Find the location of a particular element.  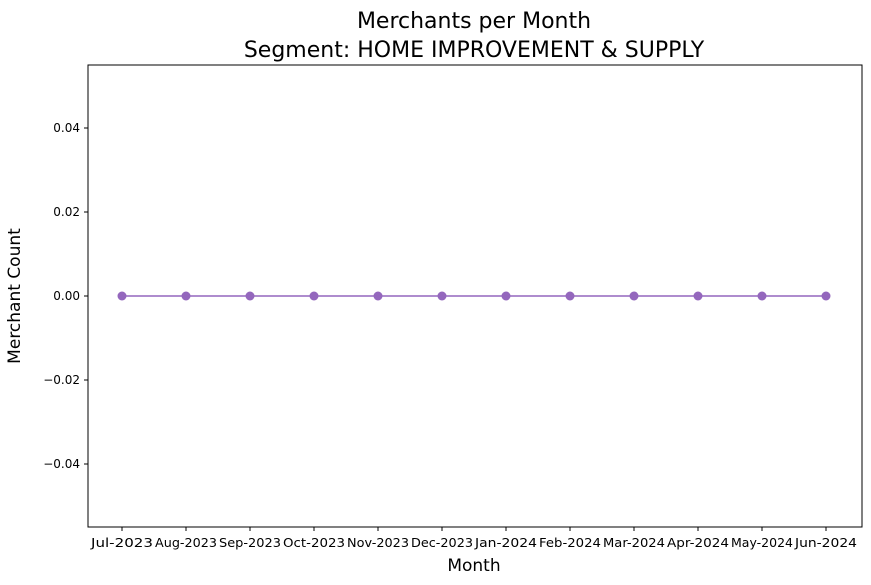

x-tick-label: Oct-2023 is located at coordinates (314, 543).